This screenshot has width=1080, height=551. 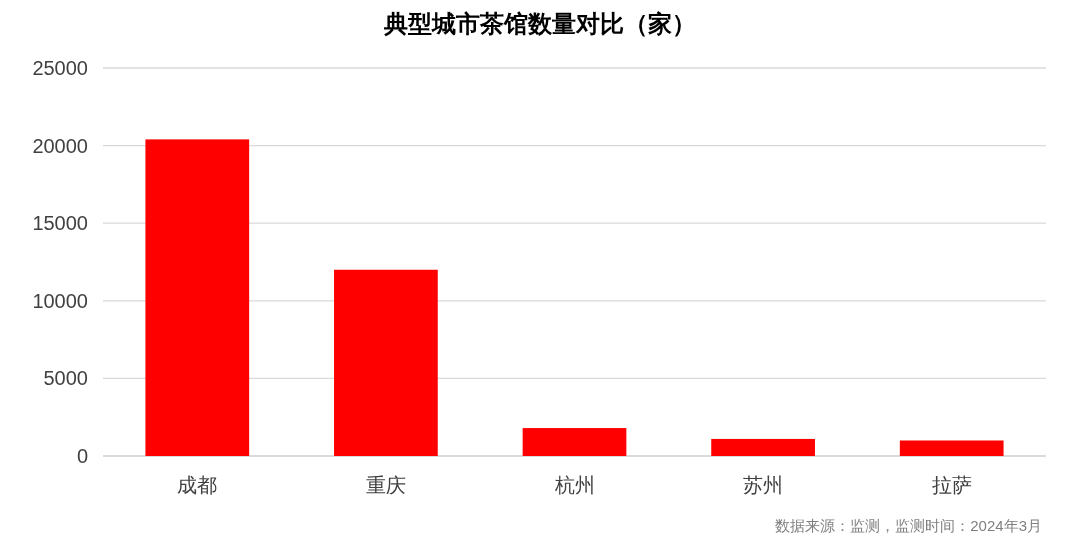 I want to click on x-tick-label: 苏州, so click(x=763, y=485).